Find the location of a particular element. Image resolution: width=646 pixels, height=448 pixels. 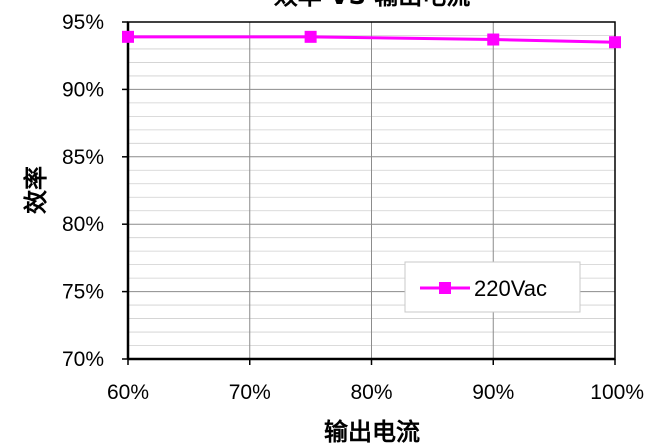

x-tick-label: 80% is located at coordinates (371, 392).